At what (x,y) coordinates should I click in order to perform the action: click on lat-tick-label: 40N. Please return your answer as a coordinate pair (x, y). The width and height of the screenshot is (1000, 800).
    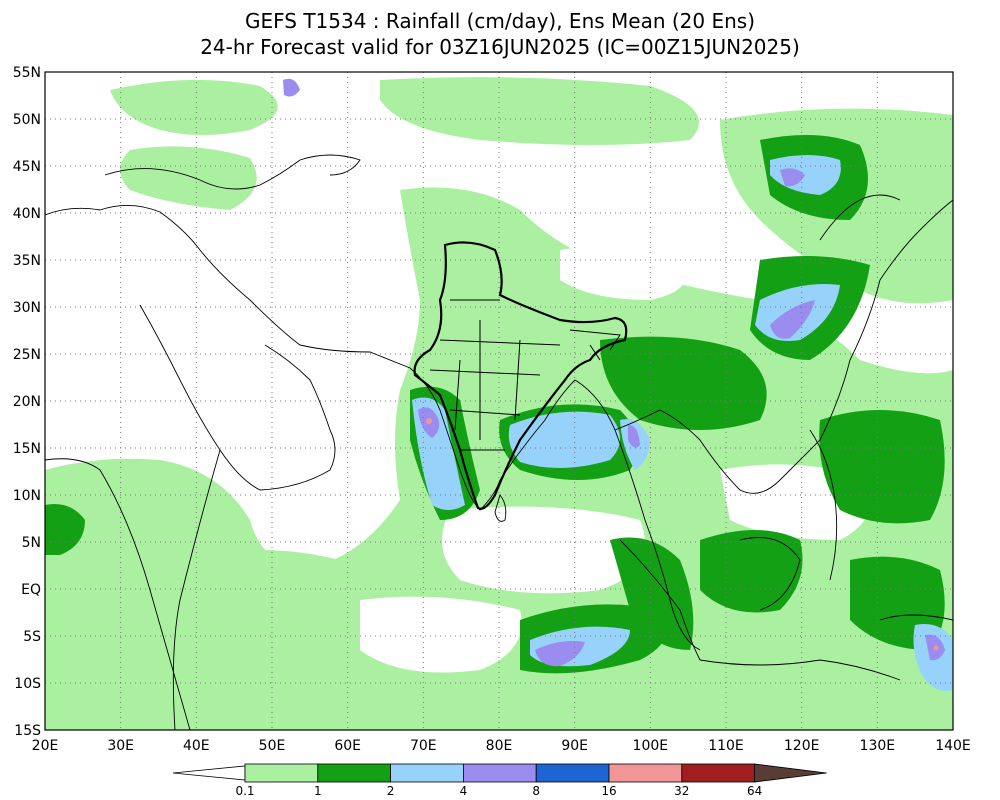
    Looking at the image, I should click on (27, 214).